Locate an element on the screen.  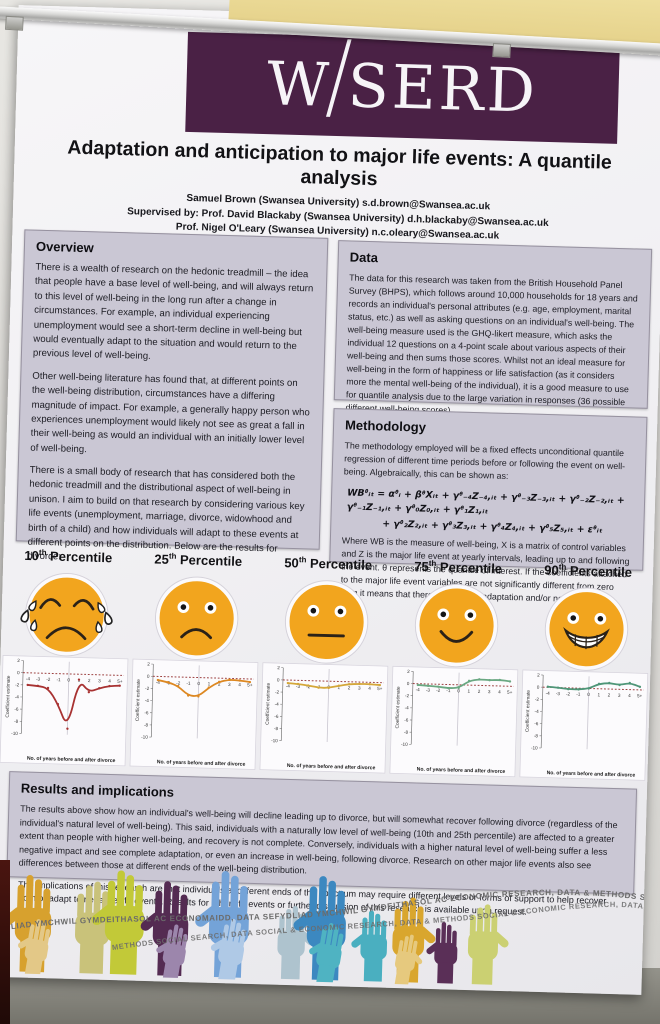
rail-bracket-right is located at coordinates (502, 51).